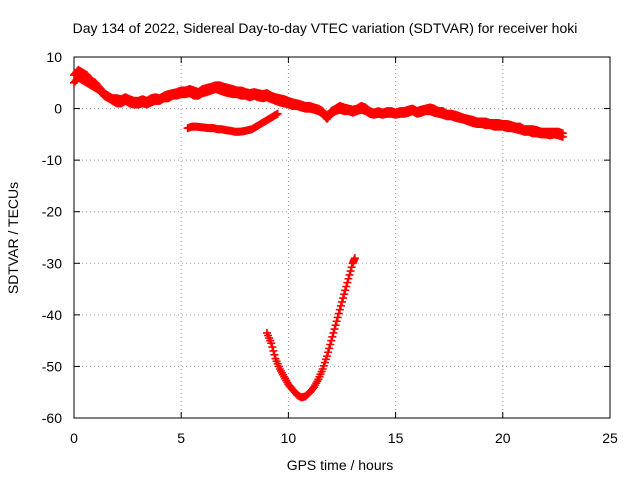 The width and height of the screenshot is (640, 480). I want to click on y-tick-label: -40, so click(52, 315).